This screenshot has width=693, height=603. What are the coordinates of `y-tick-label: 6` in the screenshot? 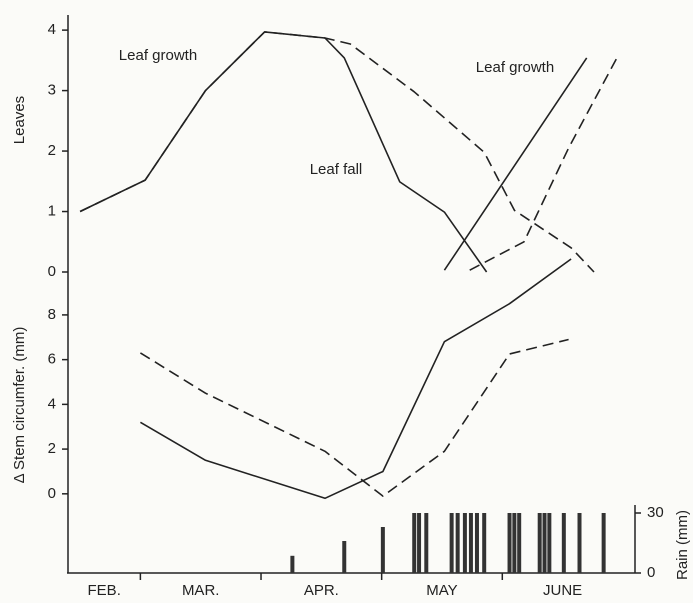 It's located at (52, 359).